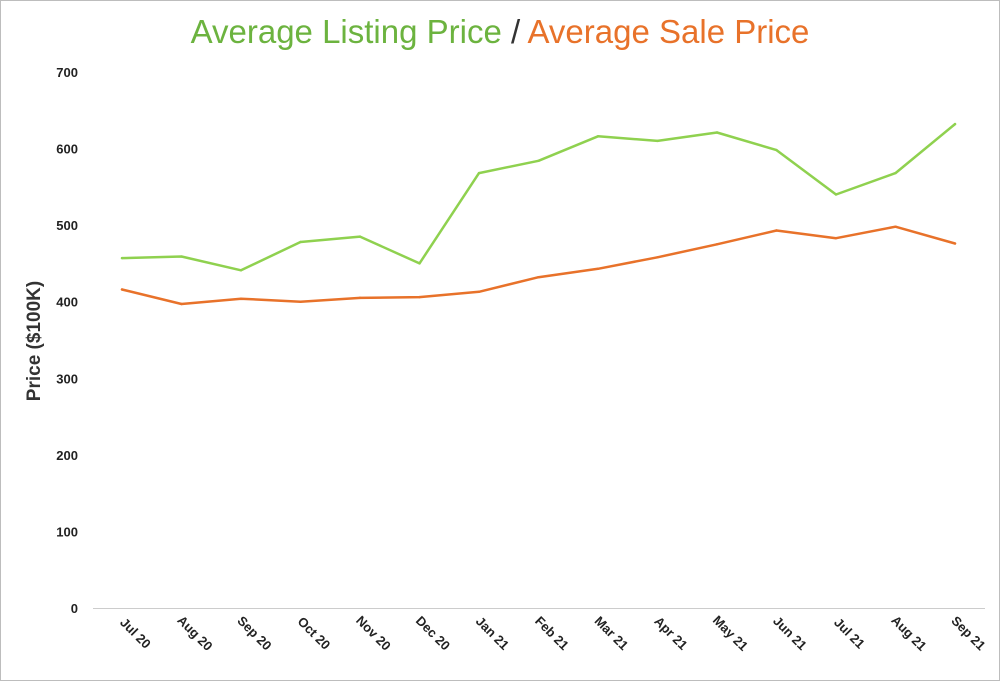 Image resolution: width=1000 pixels, height=681 pixels. Describe the element at coordinates (67, 455) in the screenshot. I see `y-tick-label: 200` at that location.